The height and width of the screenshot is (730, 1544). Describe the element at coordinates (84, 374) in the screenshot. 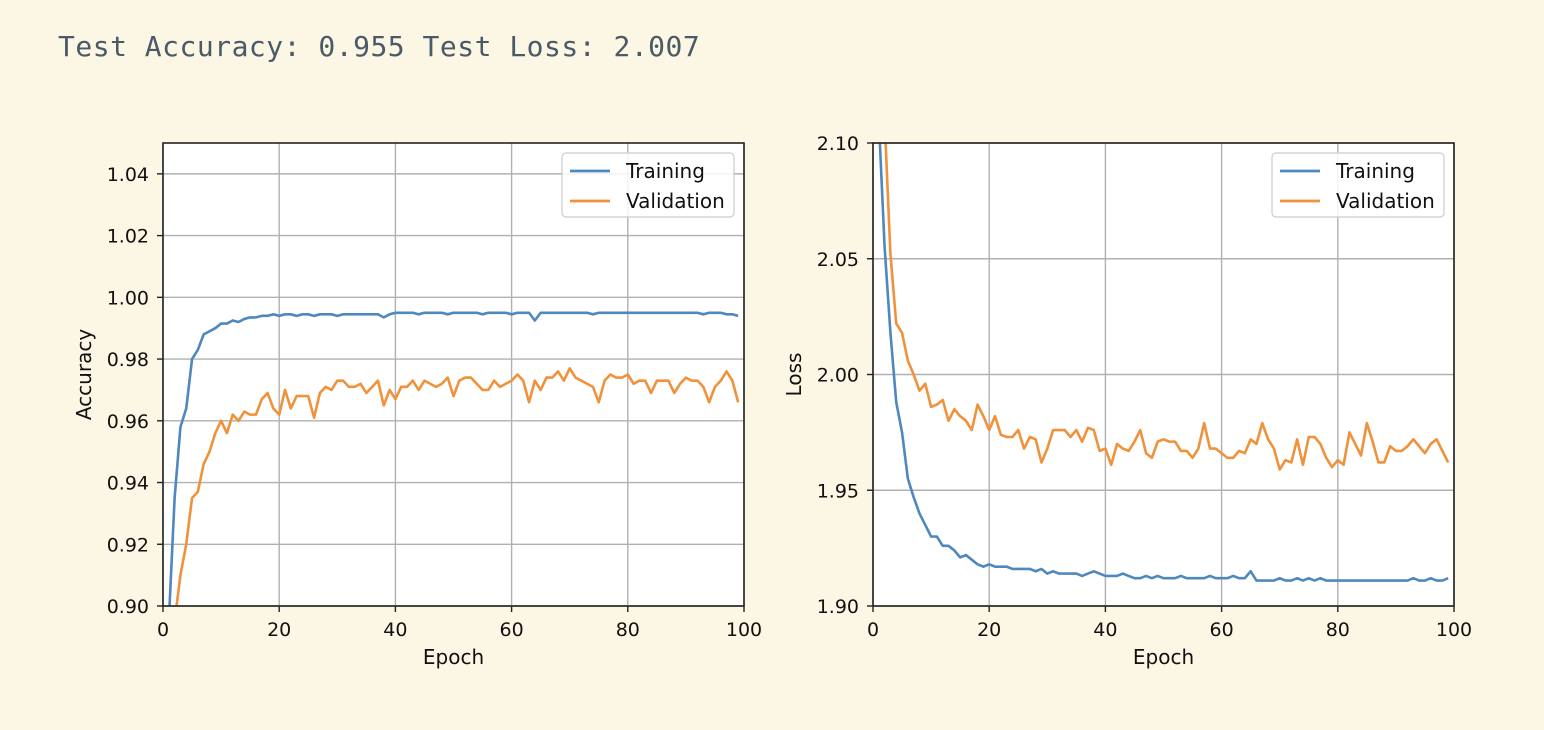

I see `accuracy-y-axis-label: Accuracy` at that location.